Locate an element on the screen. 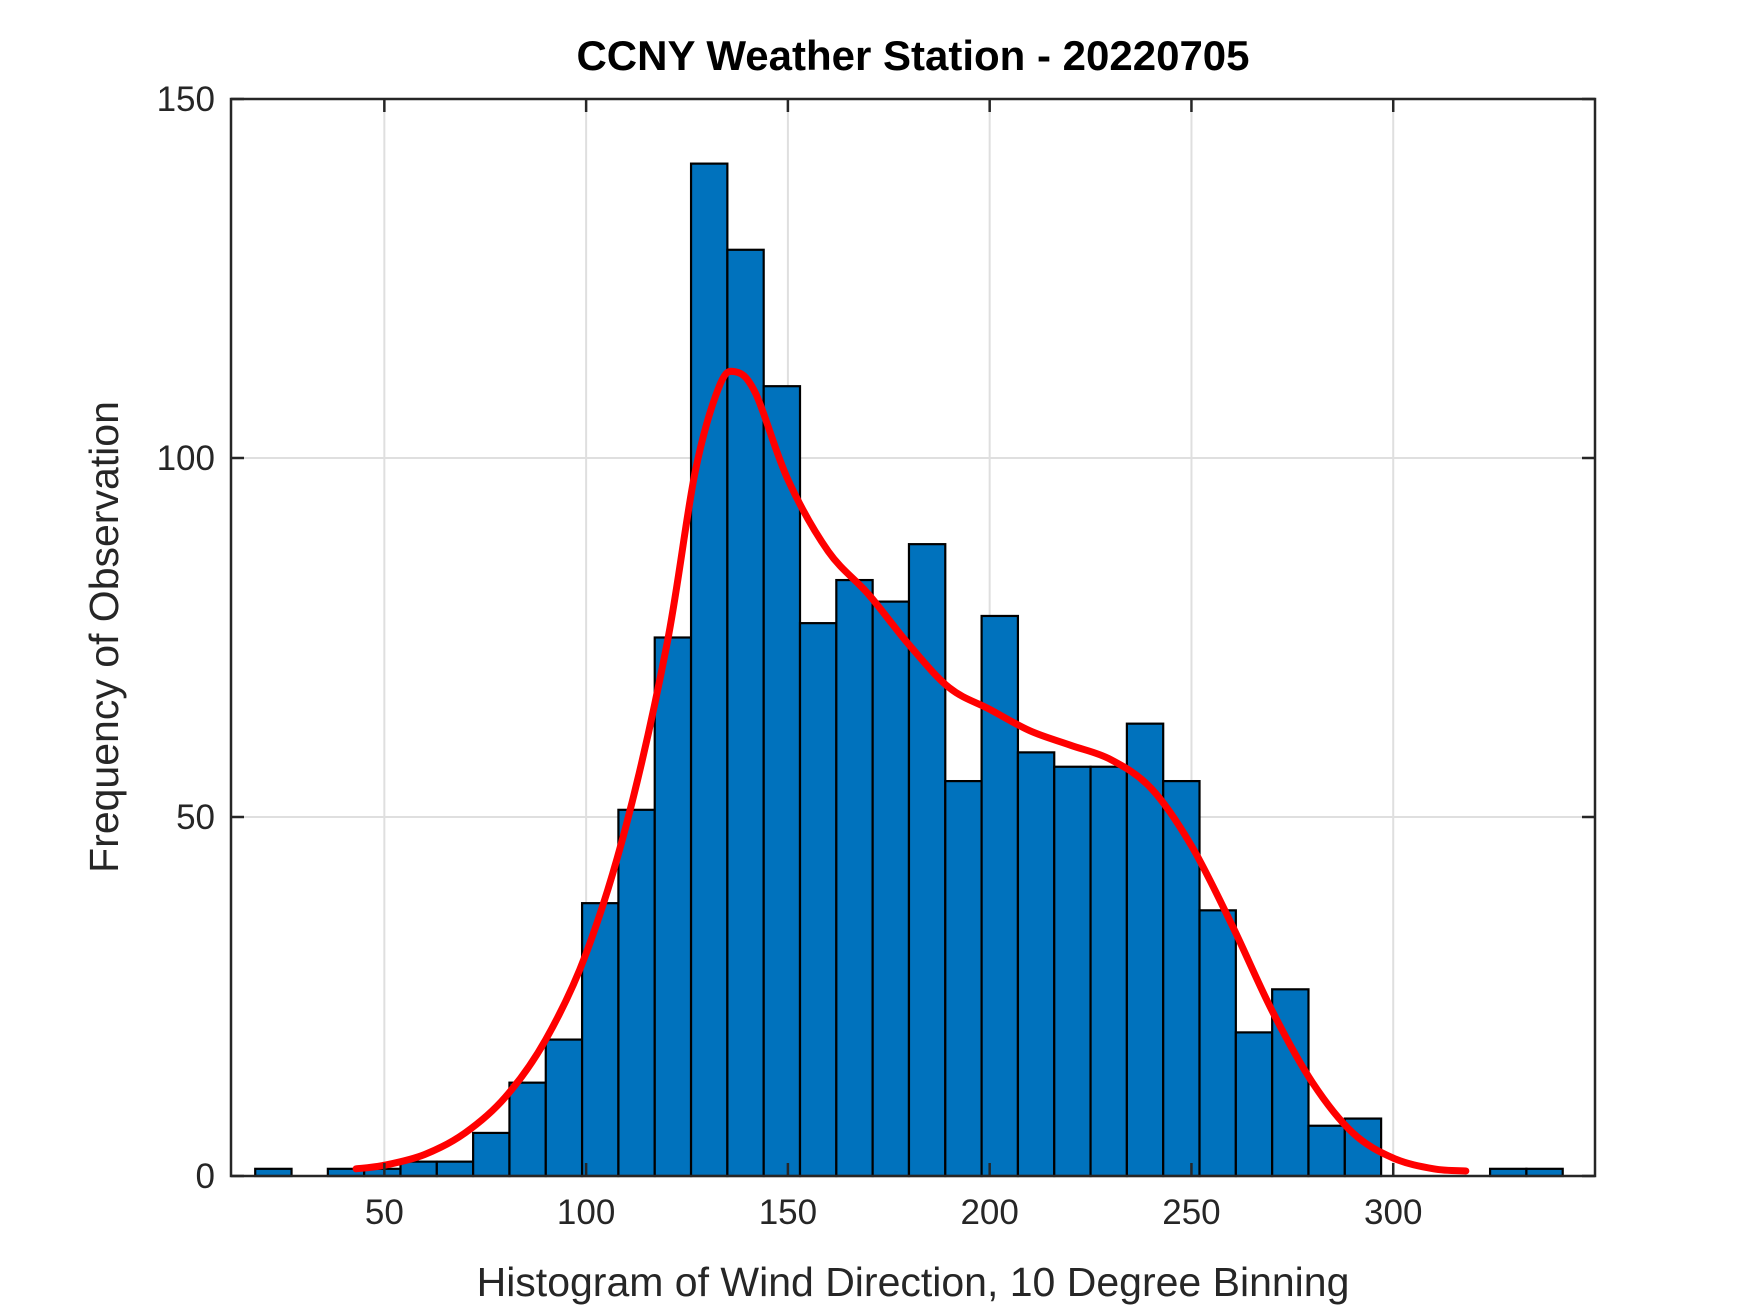  y-tick-label: 0 is located at coordinates (205, 1176).